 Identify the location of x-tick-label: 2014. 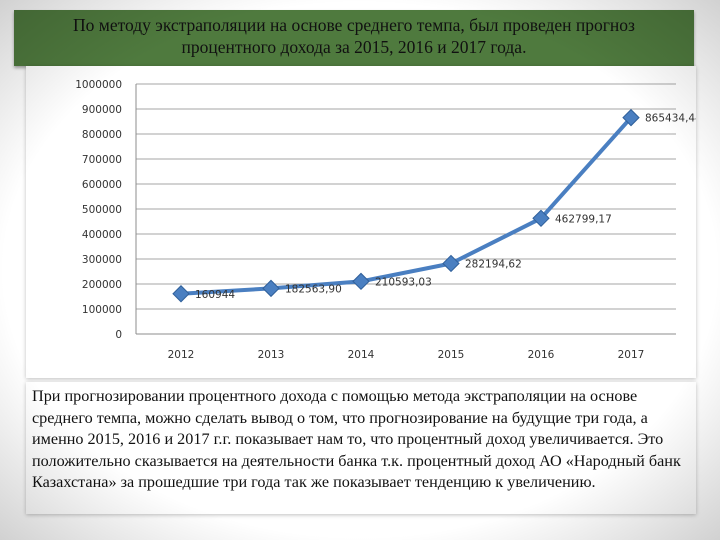
(361, 355).